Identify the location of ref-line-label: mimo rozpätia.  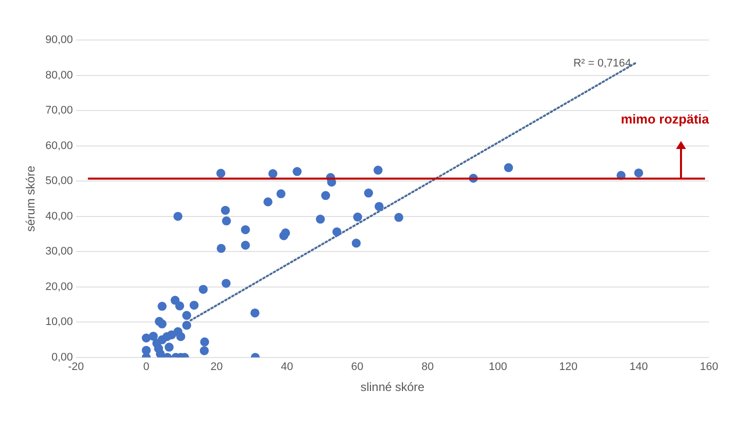
(665, 119).